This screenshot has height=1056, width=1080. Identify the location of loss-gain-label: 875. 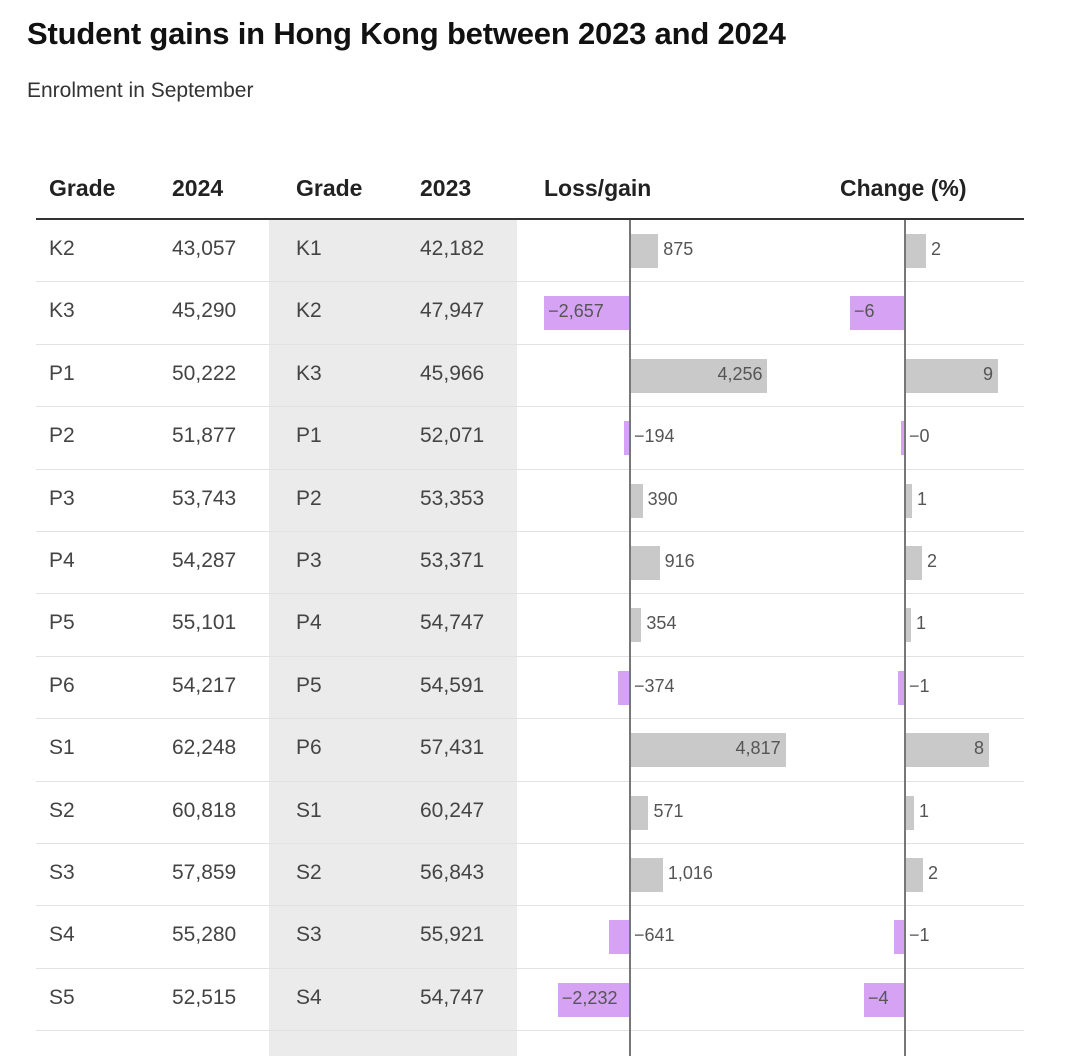
(678, 249).